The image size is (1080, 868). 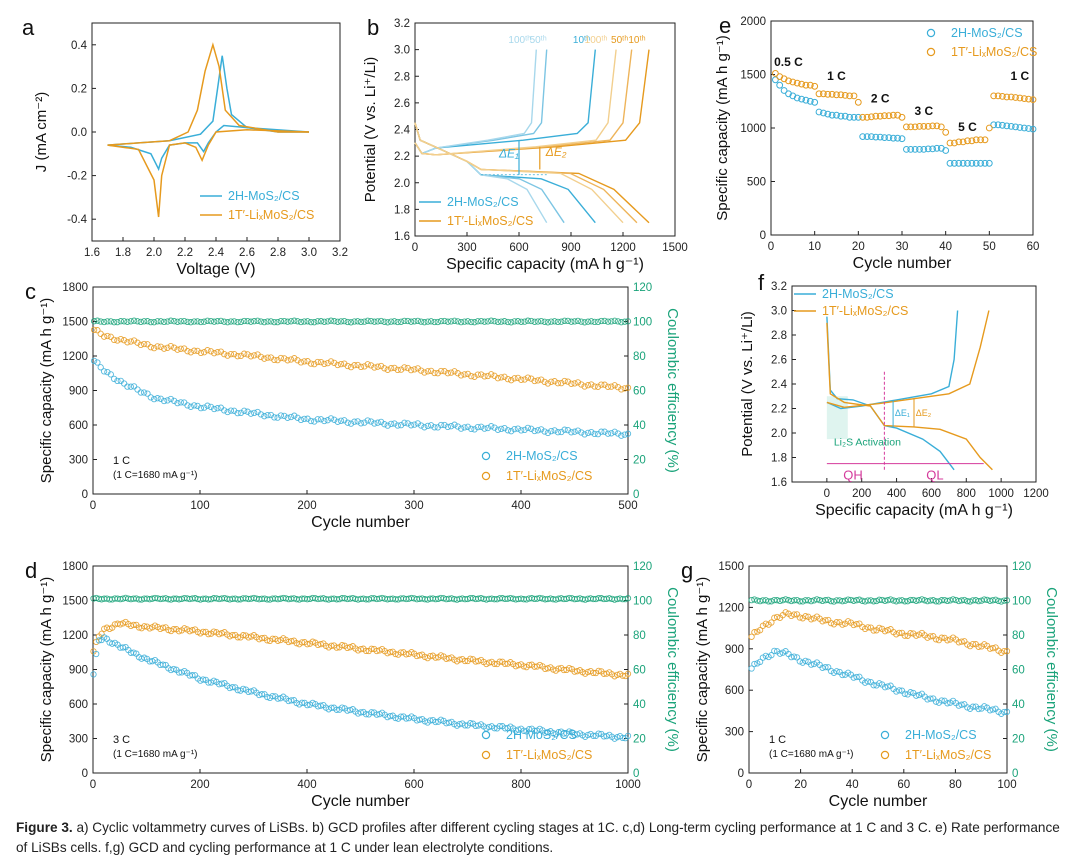 I want to click on y-tick-label: 500, so click(x=756, y=183).